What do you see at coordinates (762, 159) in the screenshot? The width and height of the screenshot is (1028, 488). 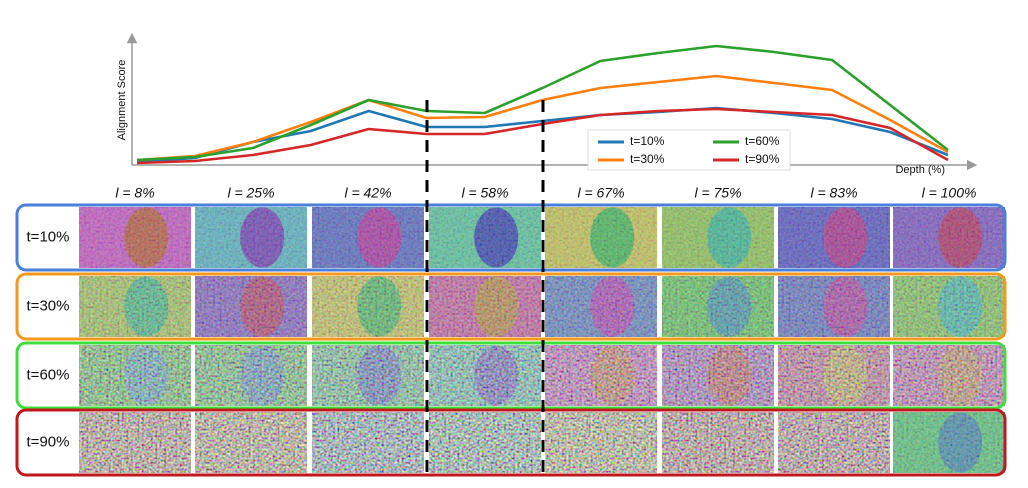 I see `legend-label: t=90%` at bounding box center [762, 159].